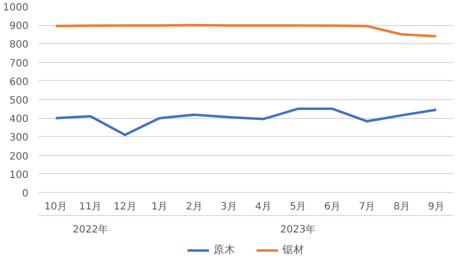 The height and width of the screenshot is (264, 465). What do you see at coordinates (367, 207) in the screenshot?
I see `x-tick-label: 7月` at bounding box center [367, 207].